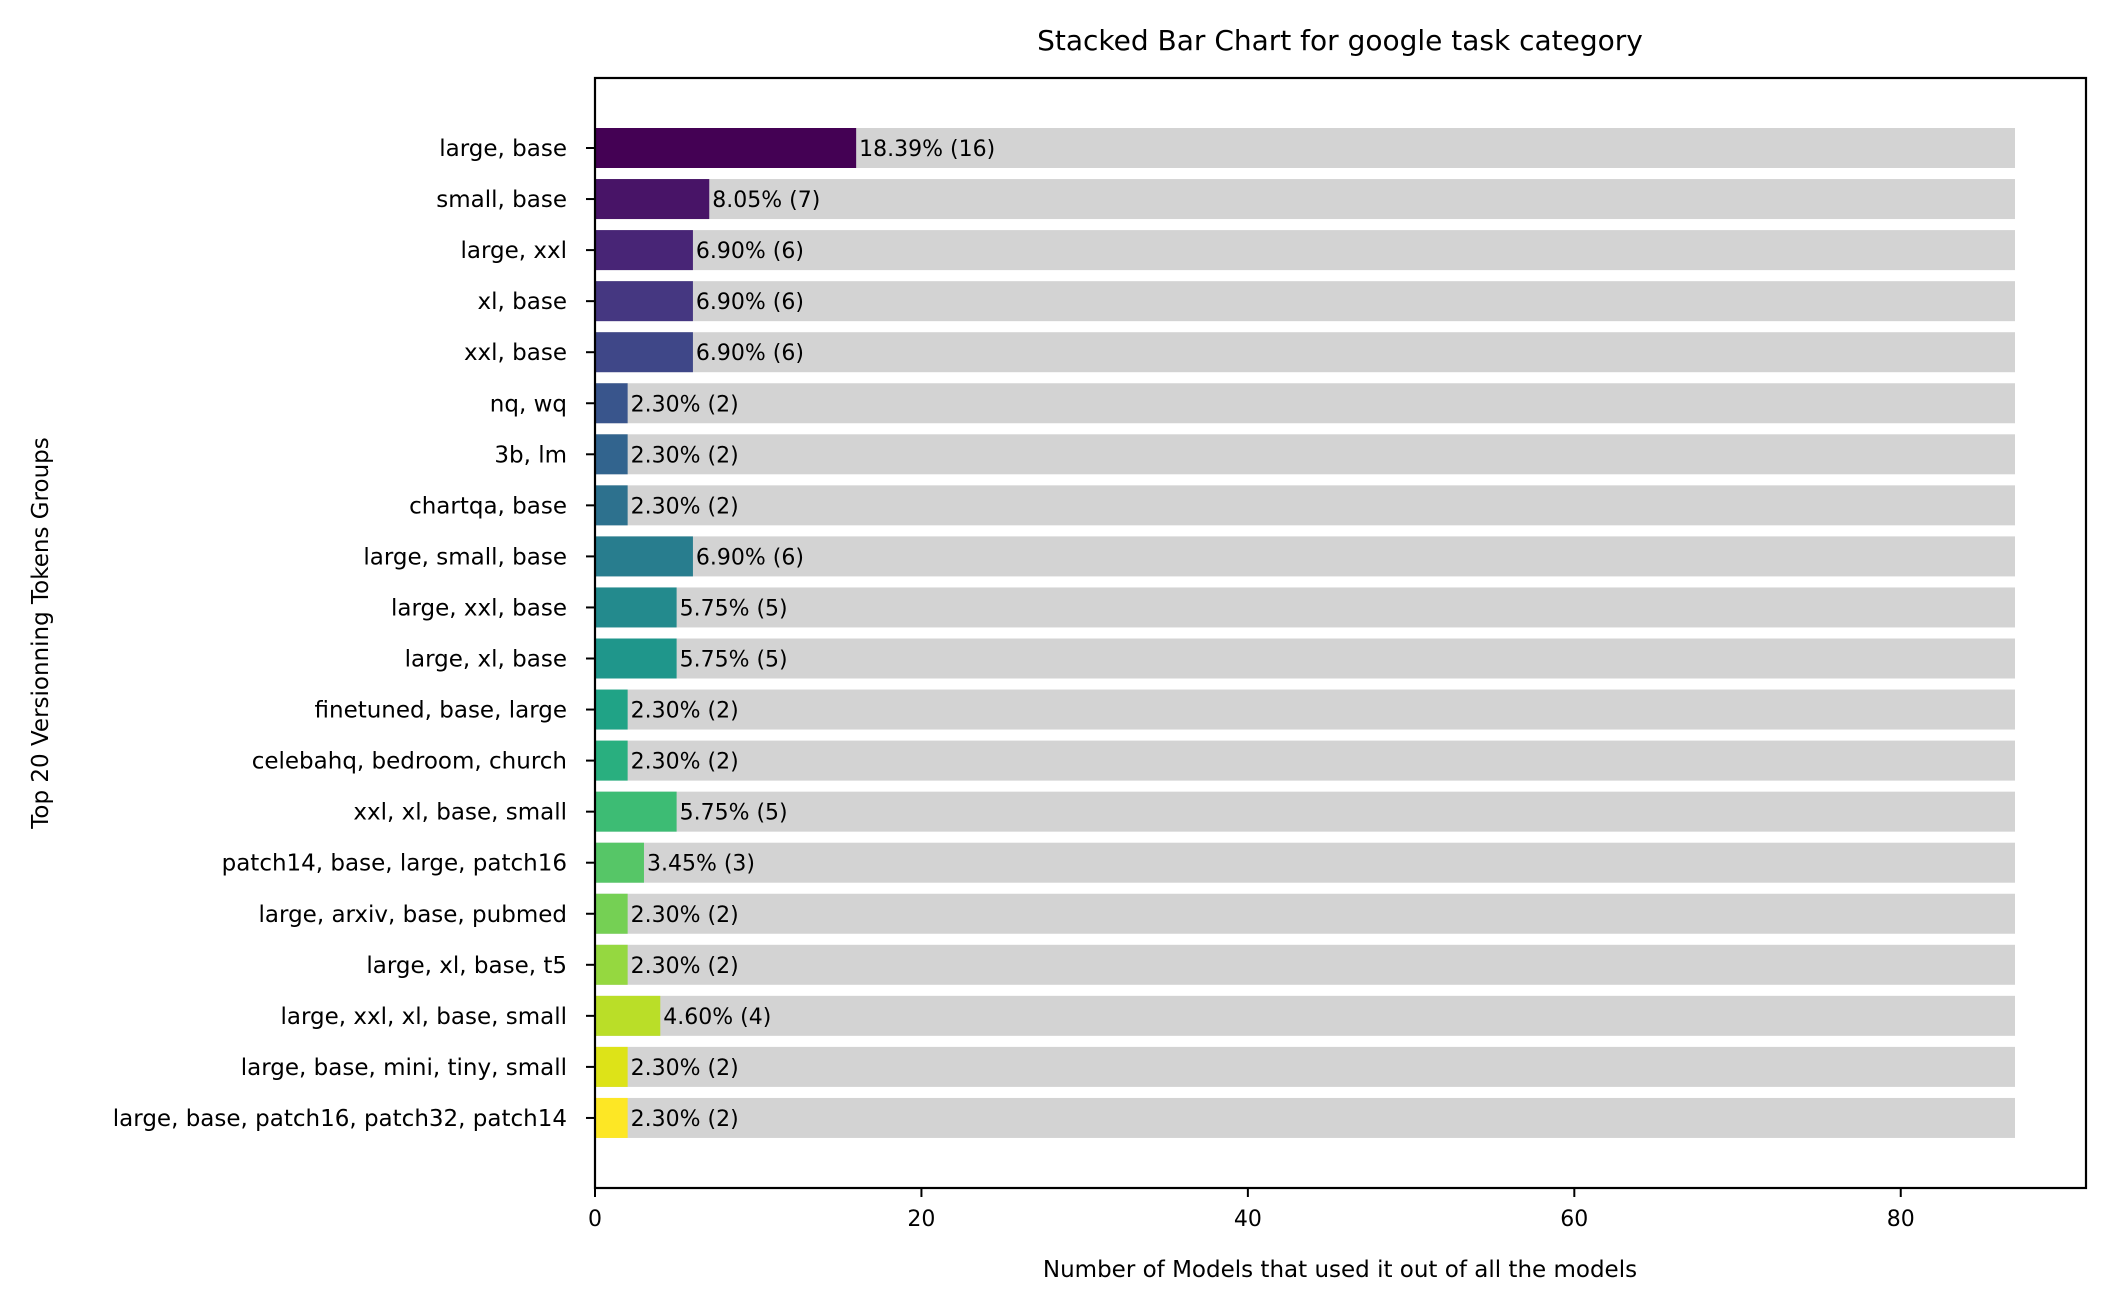  I want to click on y-tick-label: xxl, xl, base, small, so click(460, 813).